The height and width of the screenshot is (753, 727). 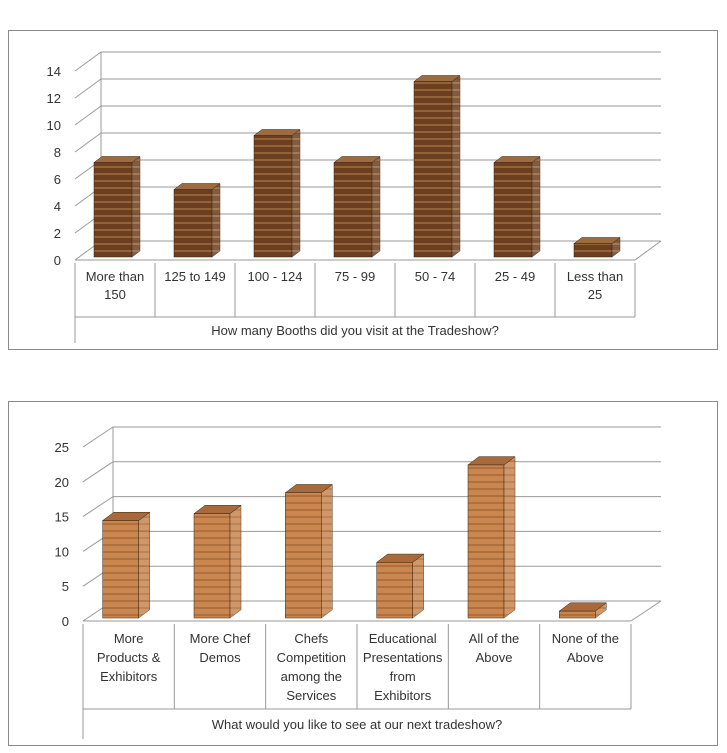 I want to click on category-label: All of the Above, so click(x=494, y=648).